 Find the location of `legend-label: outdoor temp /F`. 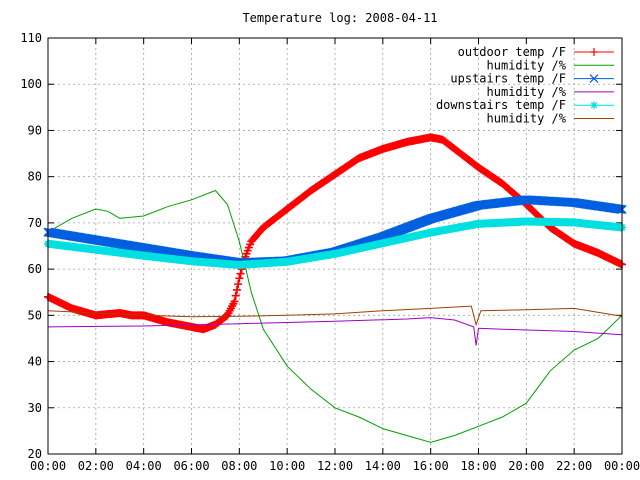

legend-label: outdoor temp /F is located at coordinates (512, 52).